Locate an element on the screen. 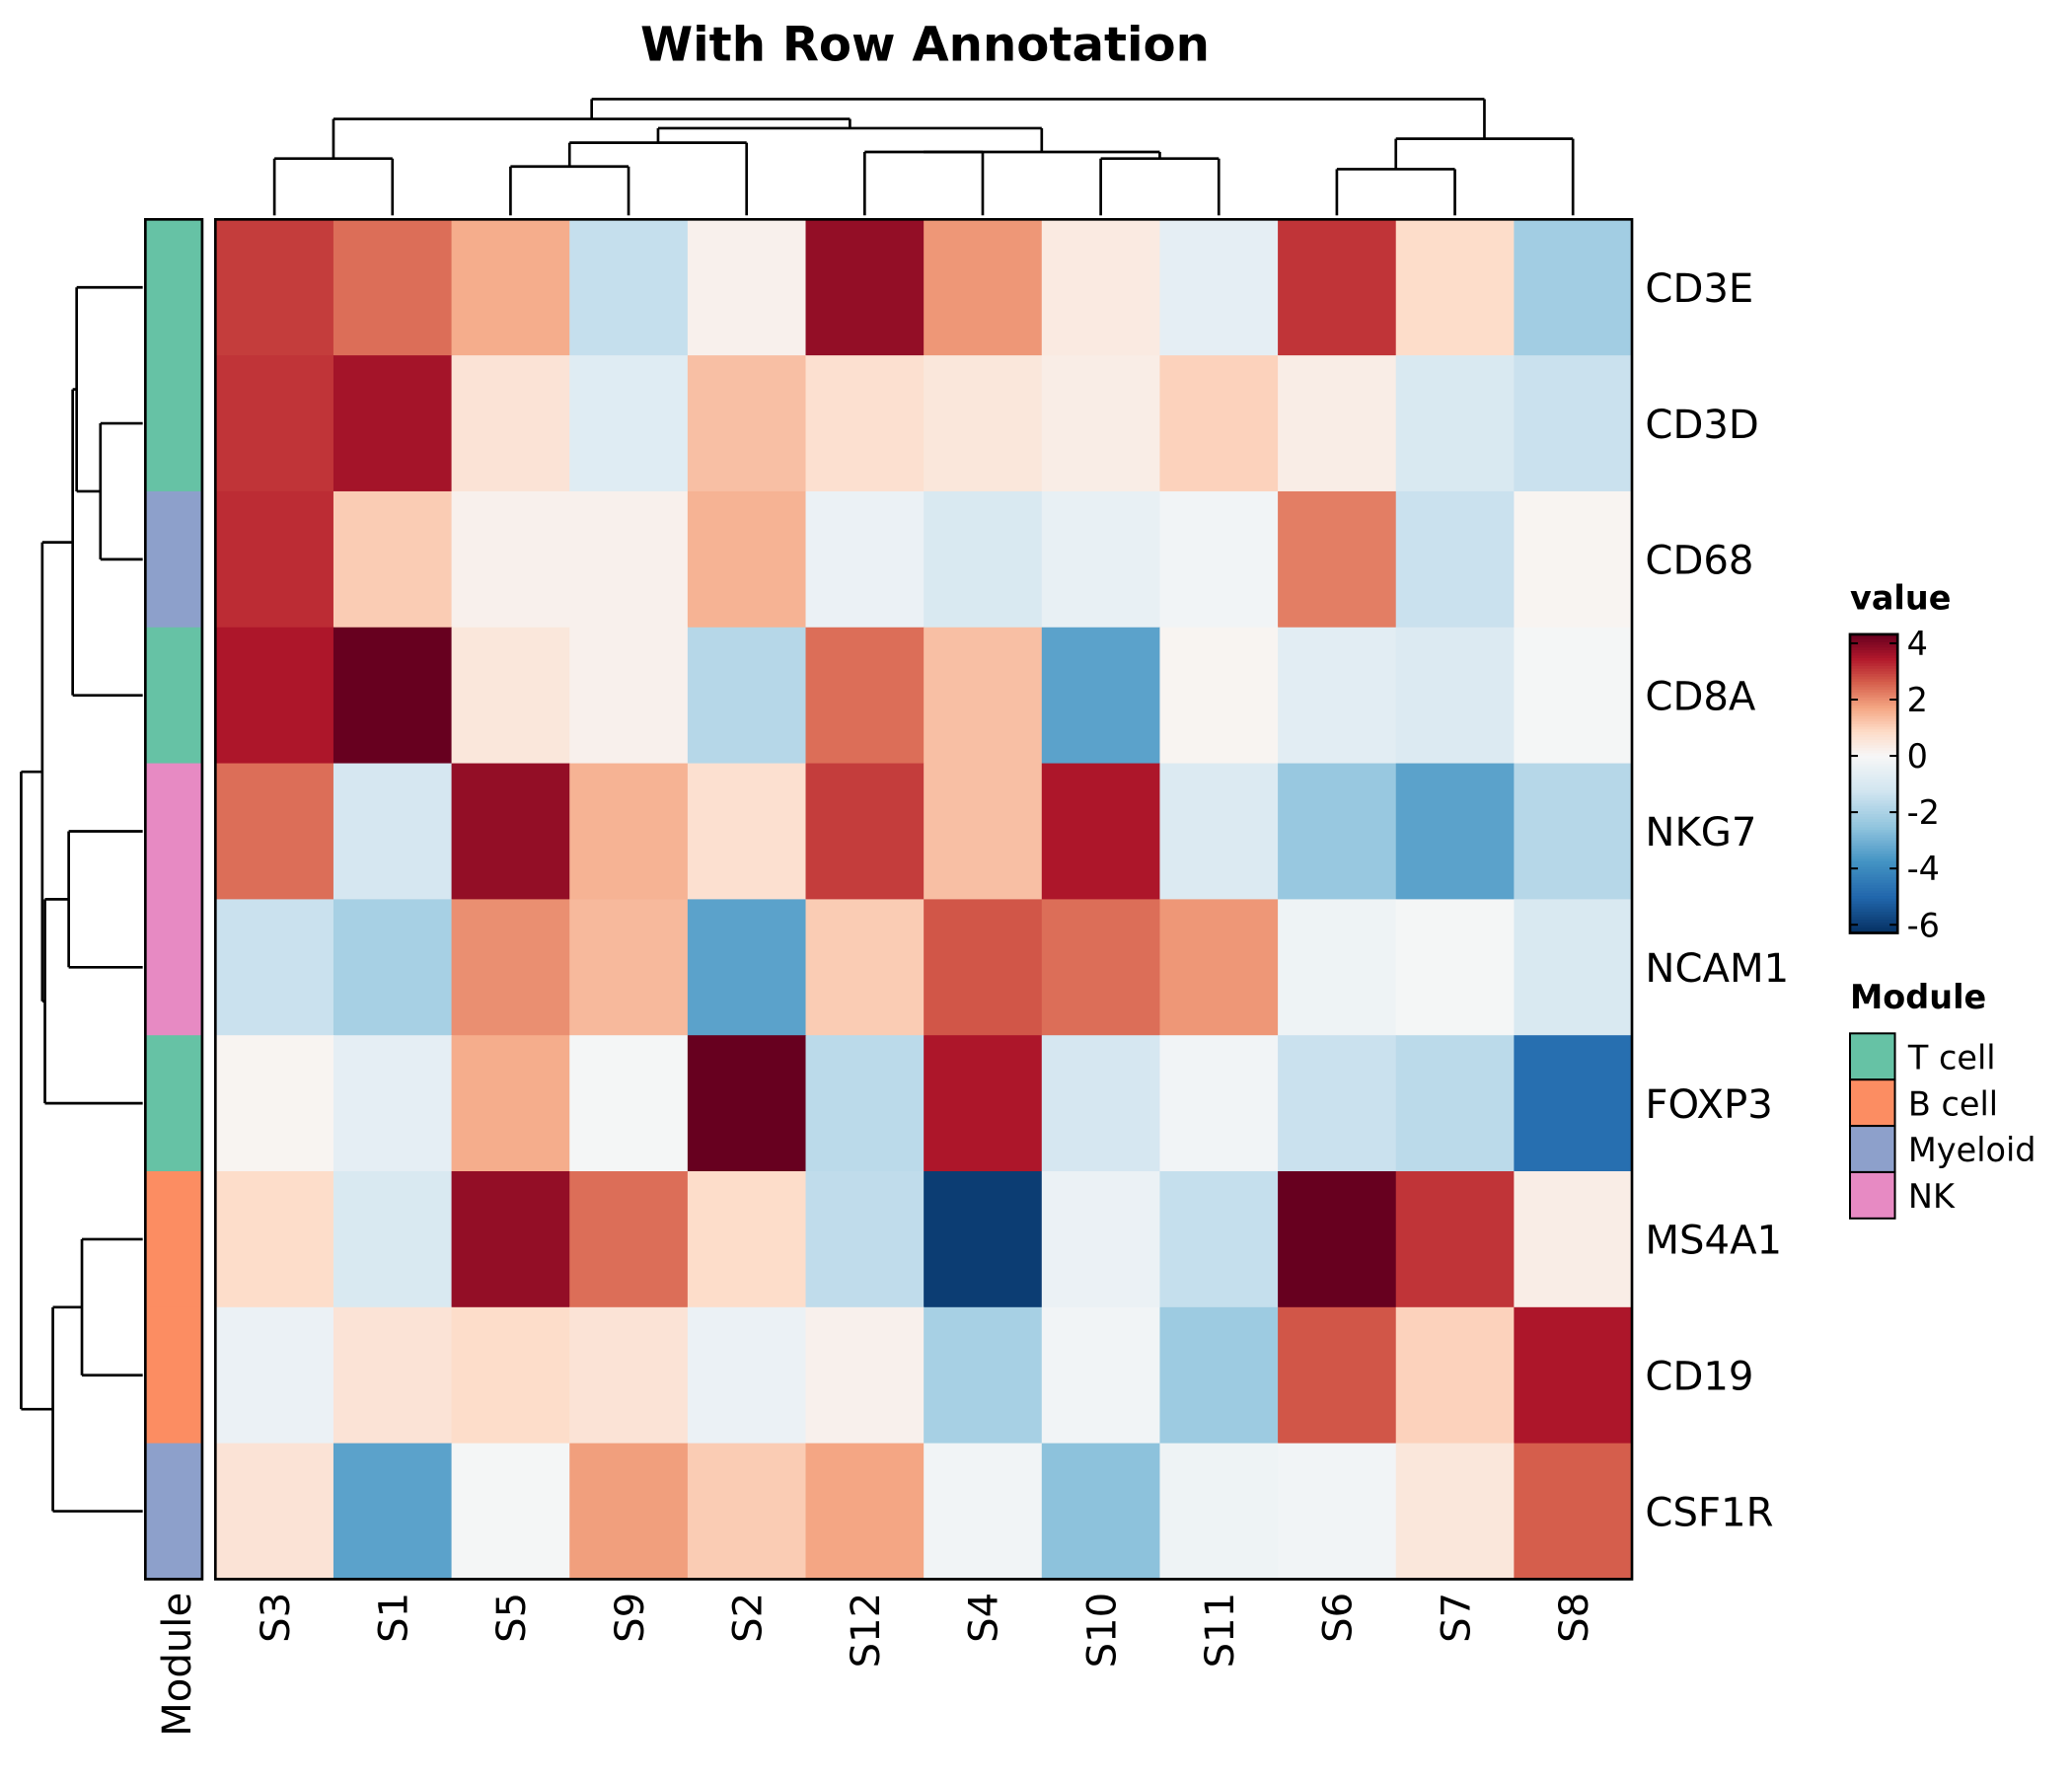 The image size is (2072, 1781). heatmap-cell-CD68-S4 is located at coordinates (984, 559).